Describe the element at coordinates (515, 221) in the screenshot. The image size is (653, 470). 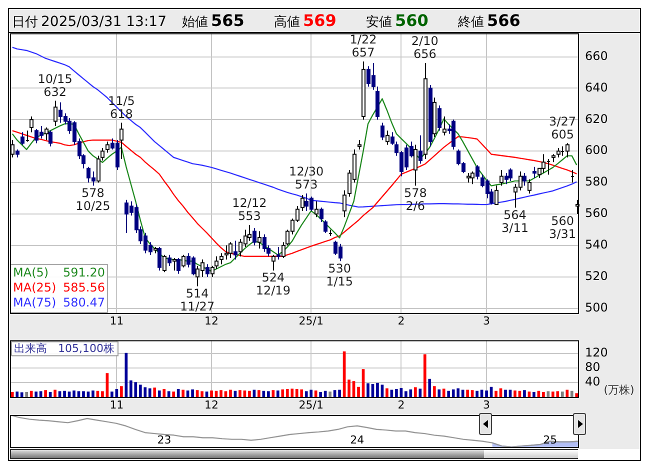
I see `text: 564 3/11` at that location.